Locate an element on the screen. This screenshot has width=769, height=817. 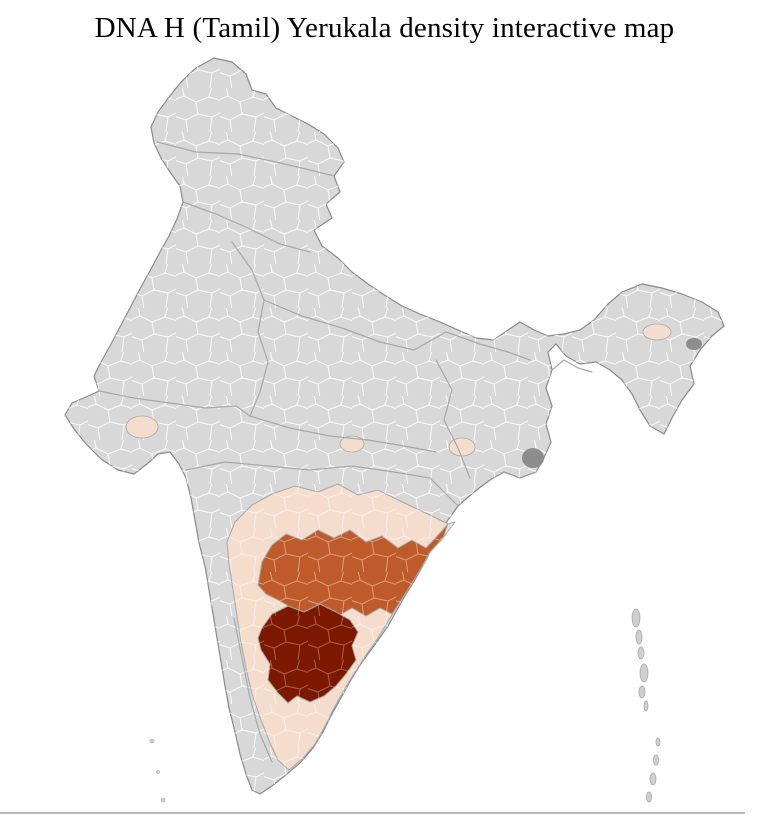
low-density-patch-east is located at coordinates (462, 447).